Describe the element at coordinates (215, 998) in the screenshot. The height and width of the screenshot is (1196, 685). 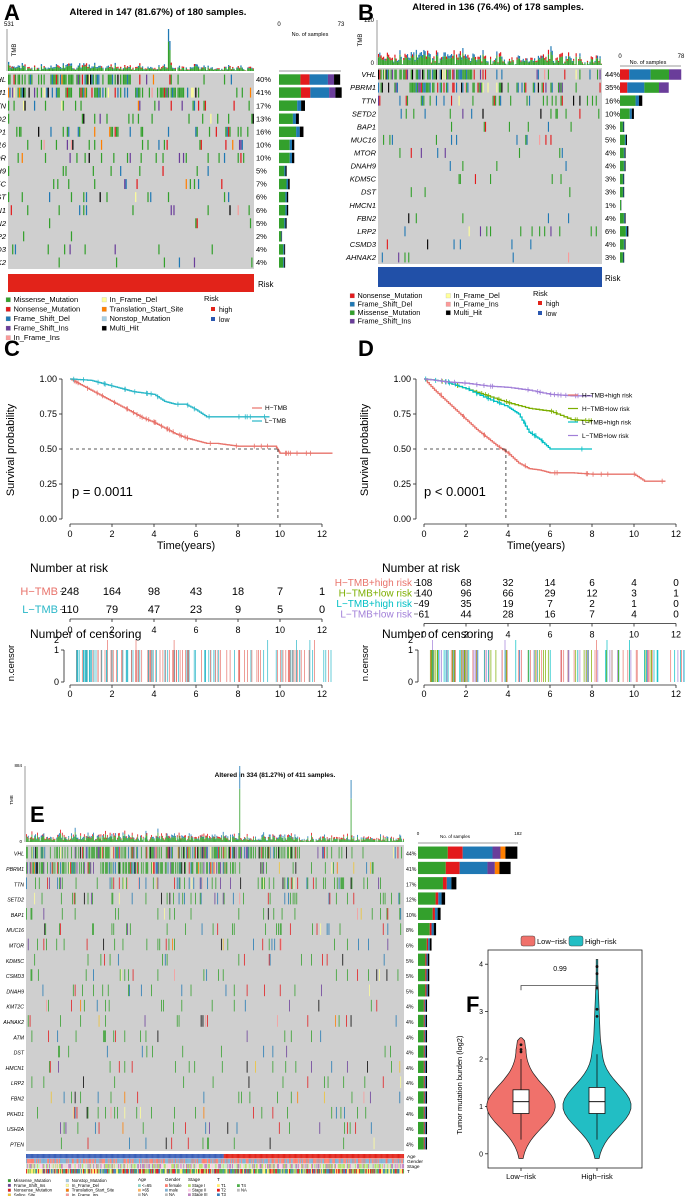
I see `panel-e-oncoprint` at that location.